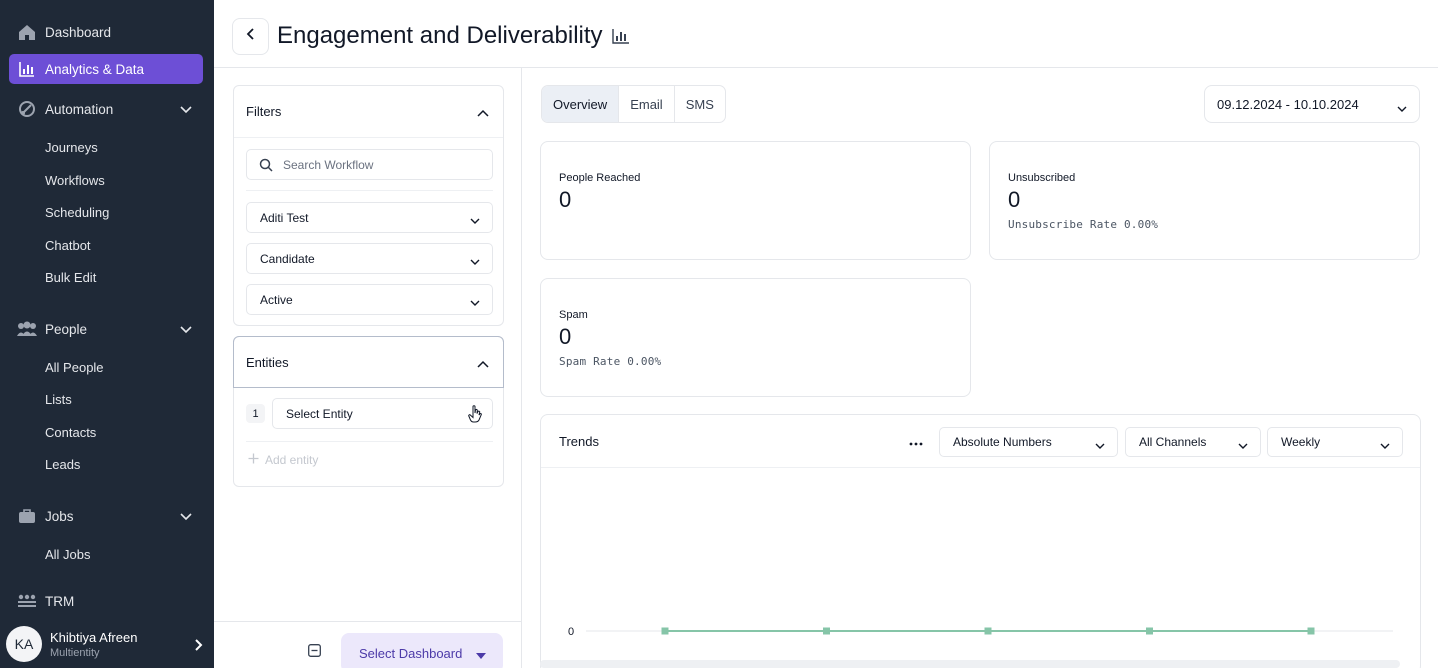 This screenshot has height=668, width=1438. I want to click on y-tick-label: 0, so click(571, 632).